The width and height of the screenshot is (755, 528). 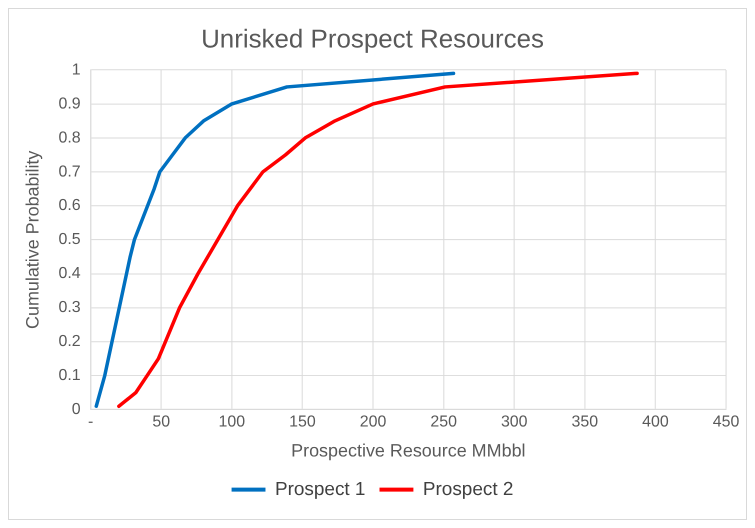 What do you see at coordinates (302, 422) in the screenshot?
I see `x-tick-label: 150` at bounding box center [302, 422].